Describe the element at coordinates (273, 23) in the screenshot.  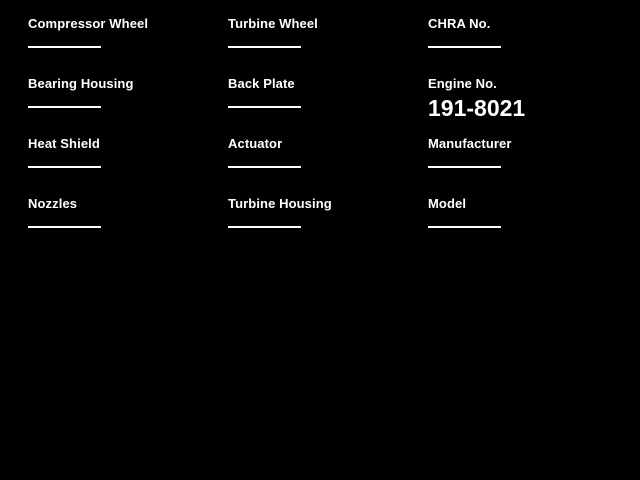
I see `field-label-turbine-wheel: Turbine Wheel` at that location.